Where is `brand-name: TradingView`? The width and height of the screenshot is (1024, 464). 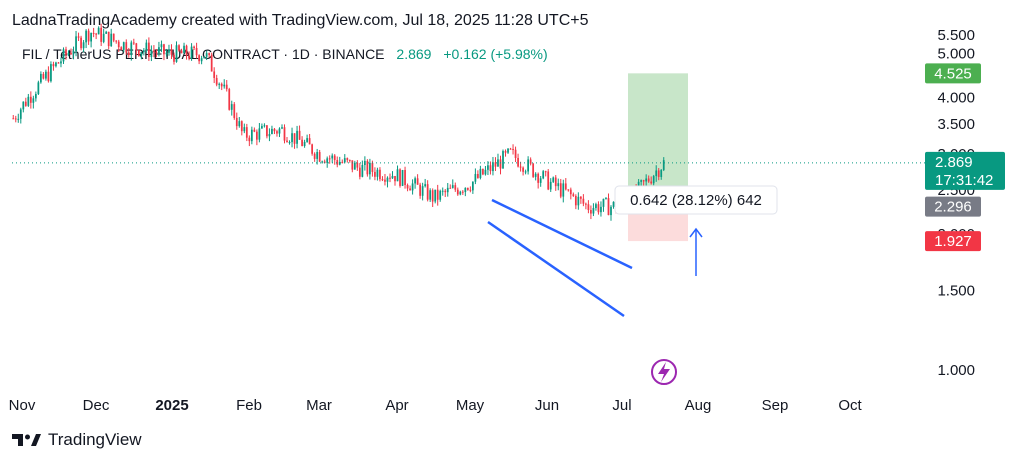
brand-name: TradingView is located at coordinates (95, 439).